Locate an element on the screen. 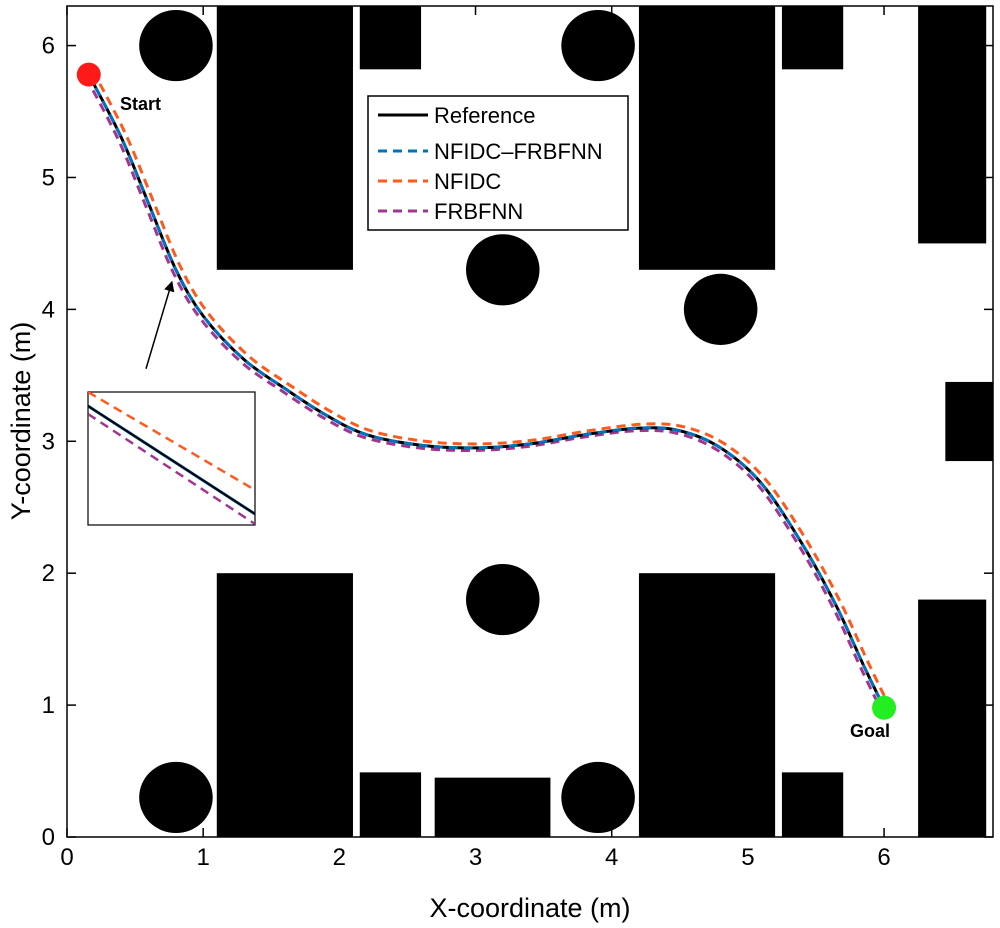 The image size is (1000, 928). legend-label-frbfnn: FRBFNN is located at coordinates (478, 211).